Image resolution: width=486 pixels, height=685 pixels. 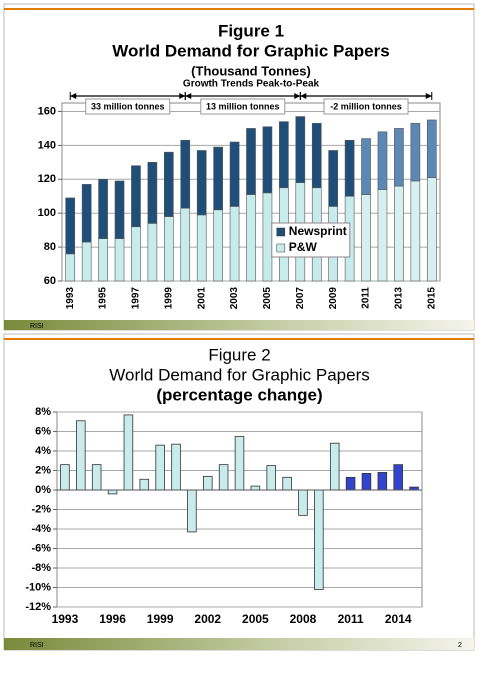 I want to click on x-tick-label: 2003, so click(x=234, y=298).